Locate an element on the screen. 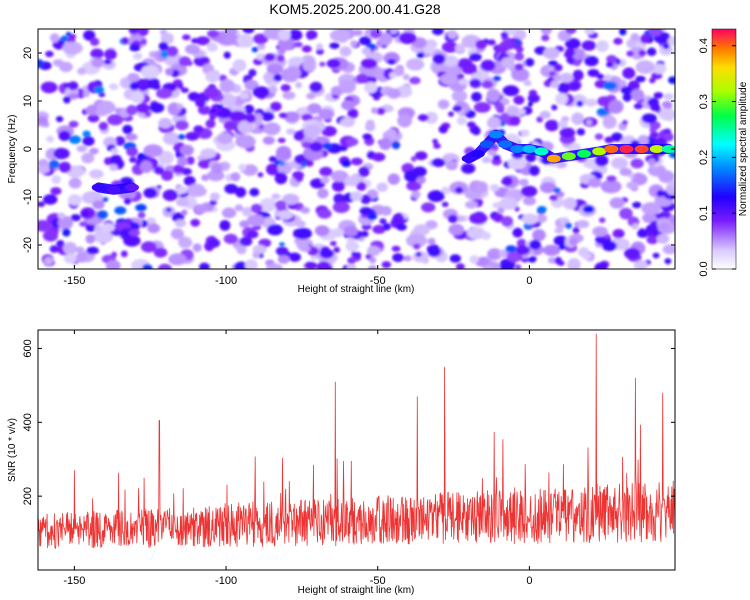 This screenshot has width=750, height=600. spectrogram-xlabel: Height of straight line (km) is located at coordinates (356, 289).